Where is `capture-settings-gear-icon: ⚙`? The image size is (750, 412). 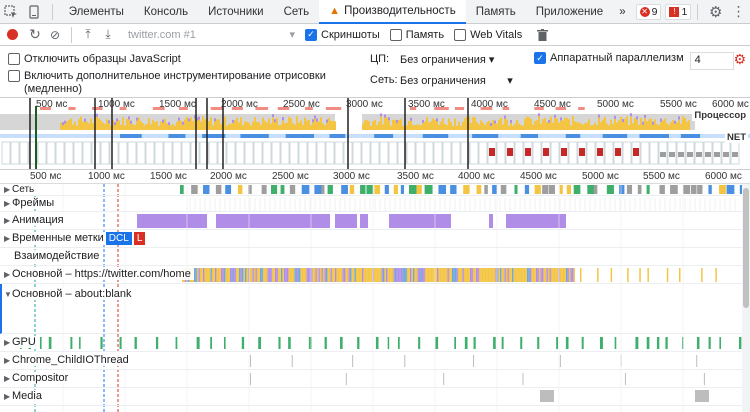 capture-settings-gear-icon: ⚙ is located at coordinates (739, 59).